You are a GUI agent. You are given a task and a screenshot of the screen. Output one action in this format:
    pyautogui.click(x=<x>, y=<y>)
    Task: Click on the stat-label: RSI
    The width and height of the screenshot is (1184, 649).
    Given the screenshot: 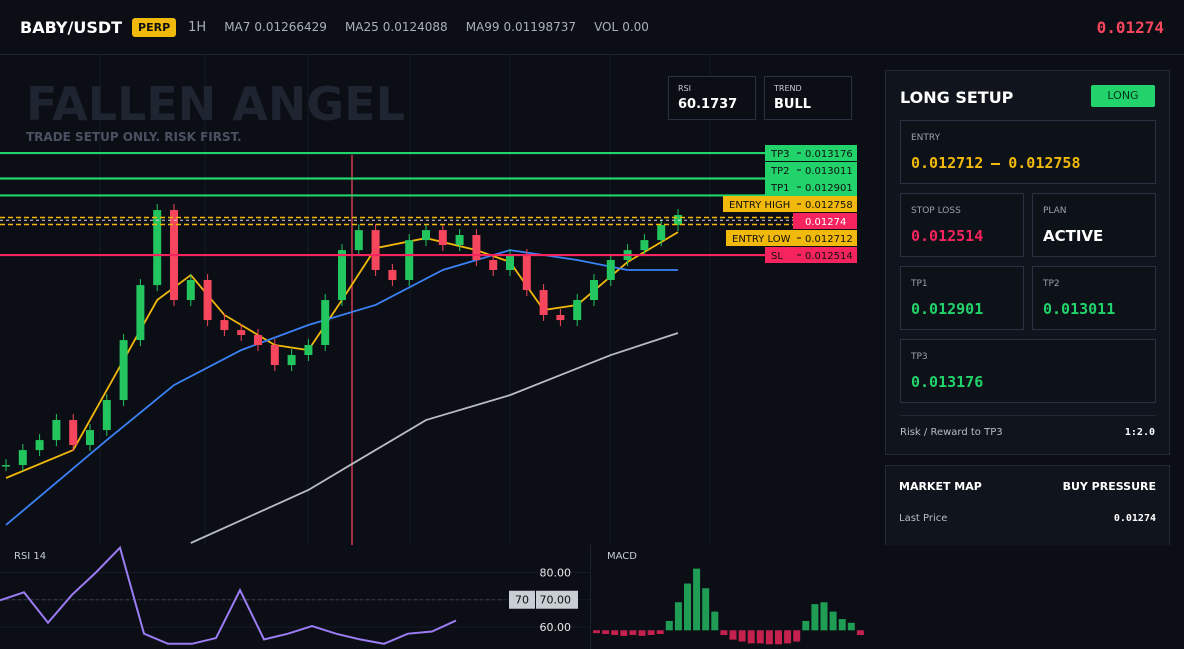 What is the action you would take?
    pyautogui.click(x=684, y=88)
    